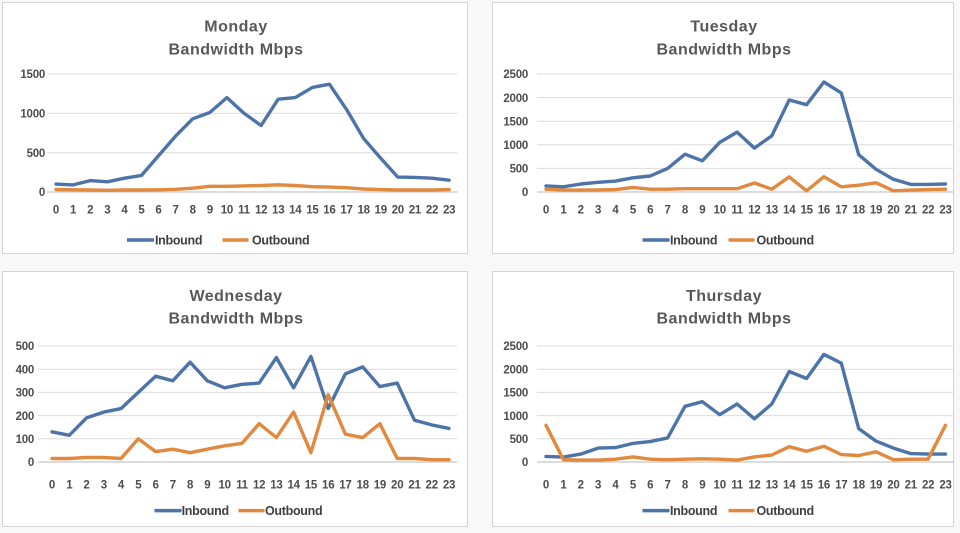  Describe the element at coordinates (235, 296) in the screenshot. I see `svg-text: Wednesday` at that location.